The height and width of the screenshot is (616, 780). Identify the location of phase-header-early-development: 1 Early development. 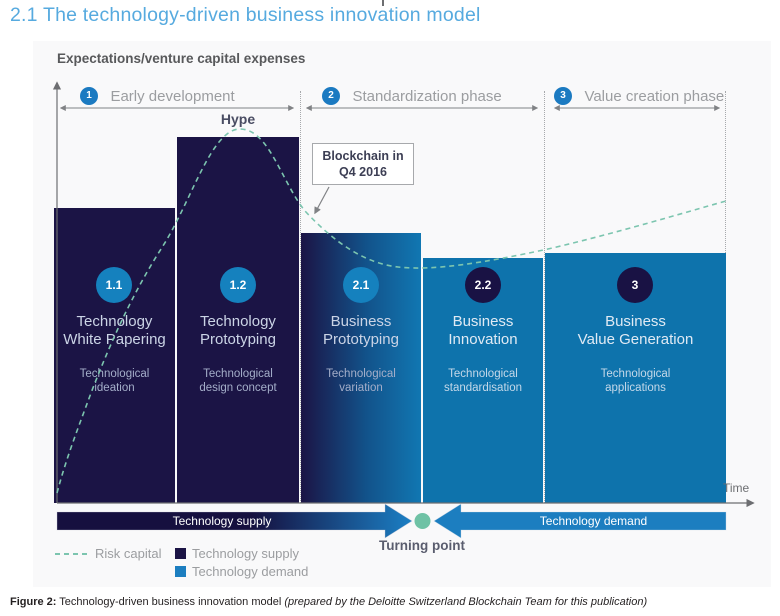
(157, 98).